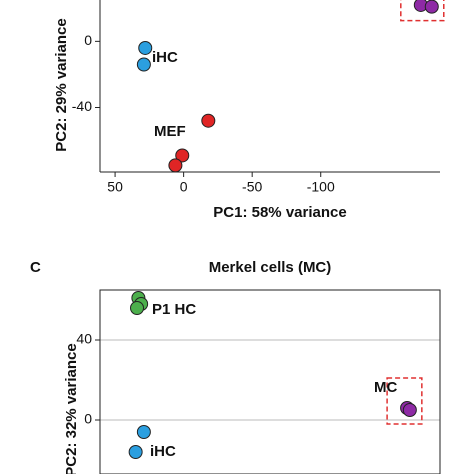  Describe the element at coordinates (174, 309) in the screenshot. I see `cluster-label: P1 HC` at that location.